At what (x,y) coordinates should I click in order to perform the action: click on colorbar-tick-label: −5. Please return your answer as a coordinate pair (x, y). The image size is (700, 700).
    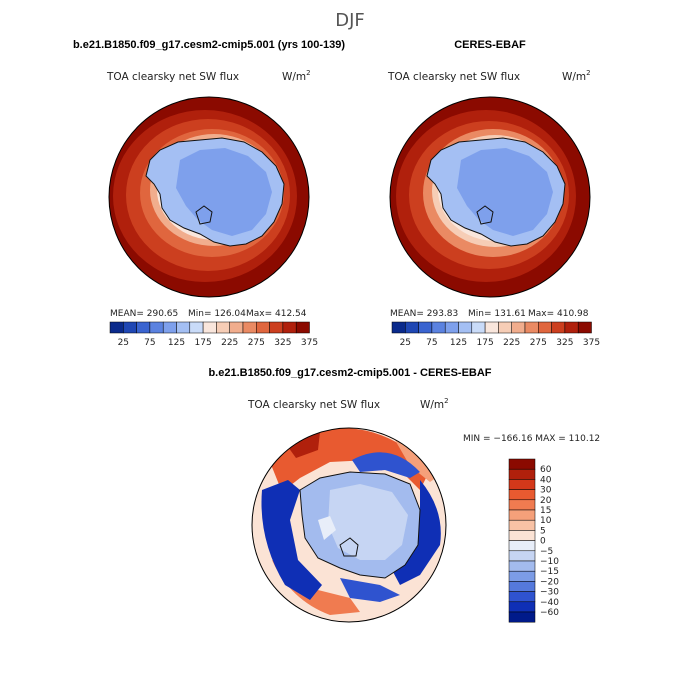
    Looking at the image, I should click on (546, 552).